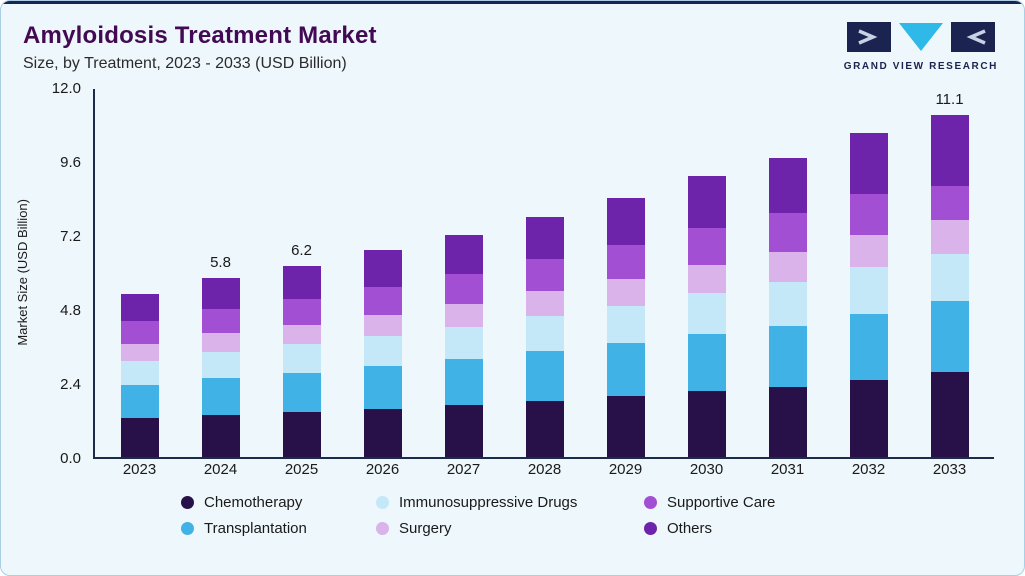 The image size is (1025, 576). What do you see at coordinates (650, 528) in the screenshot?
I see `legend-dot-others` at bounding box center [650, 528].